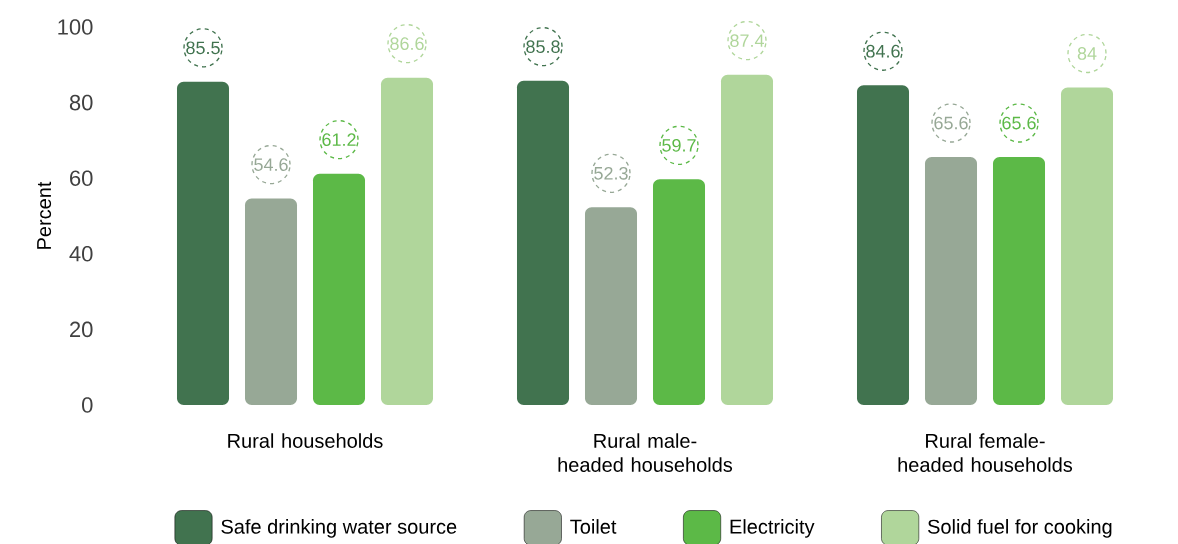  I want to click on data-label: 84.6, so click(883, 51).